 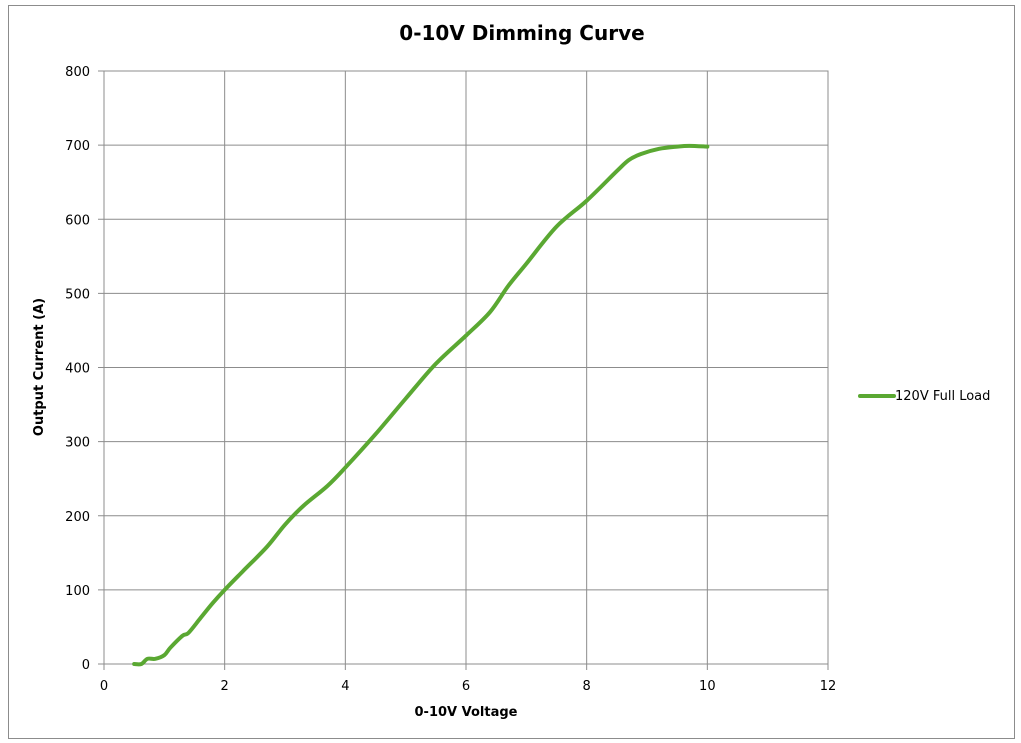 I want to click on x-tick-label: 12, so click(x=828, y=686).